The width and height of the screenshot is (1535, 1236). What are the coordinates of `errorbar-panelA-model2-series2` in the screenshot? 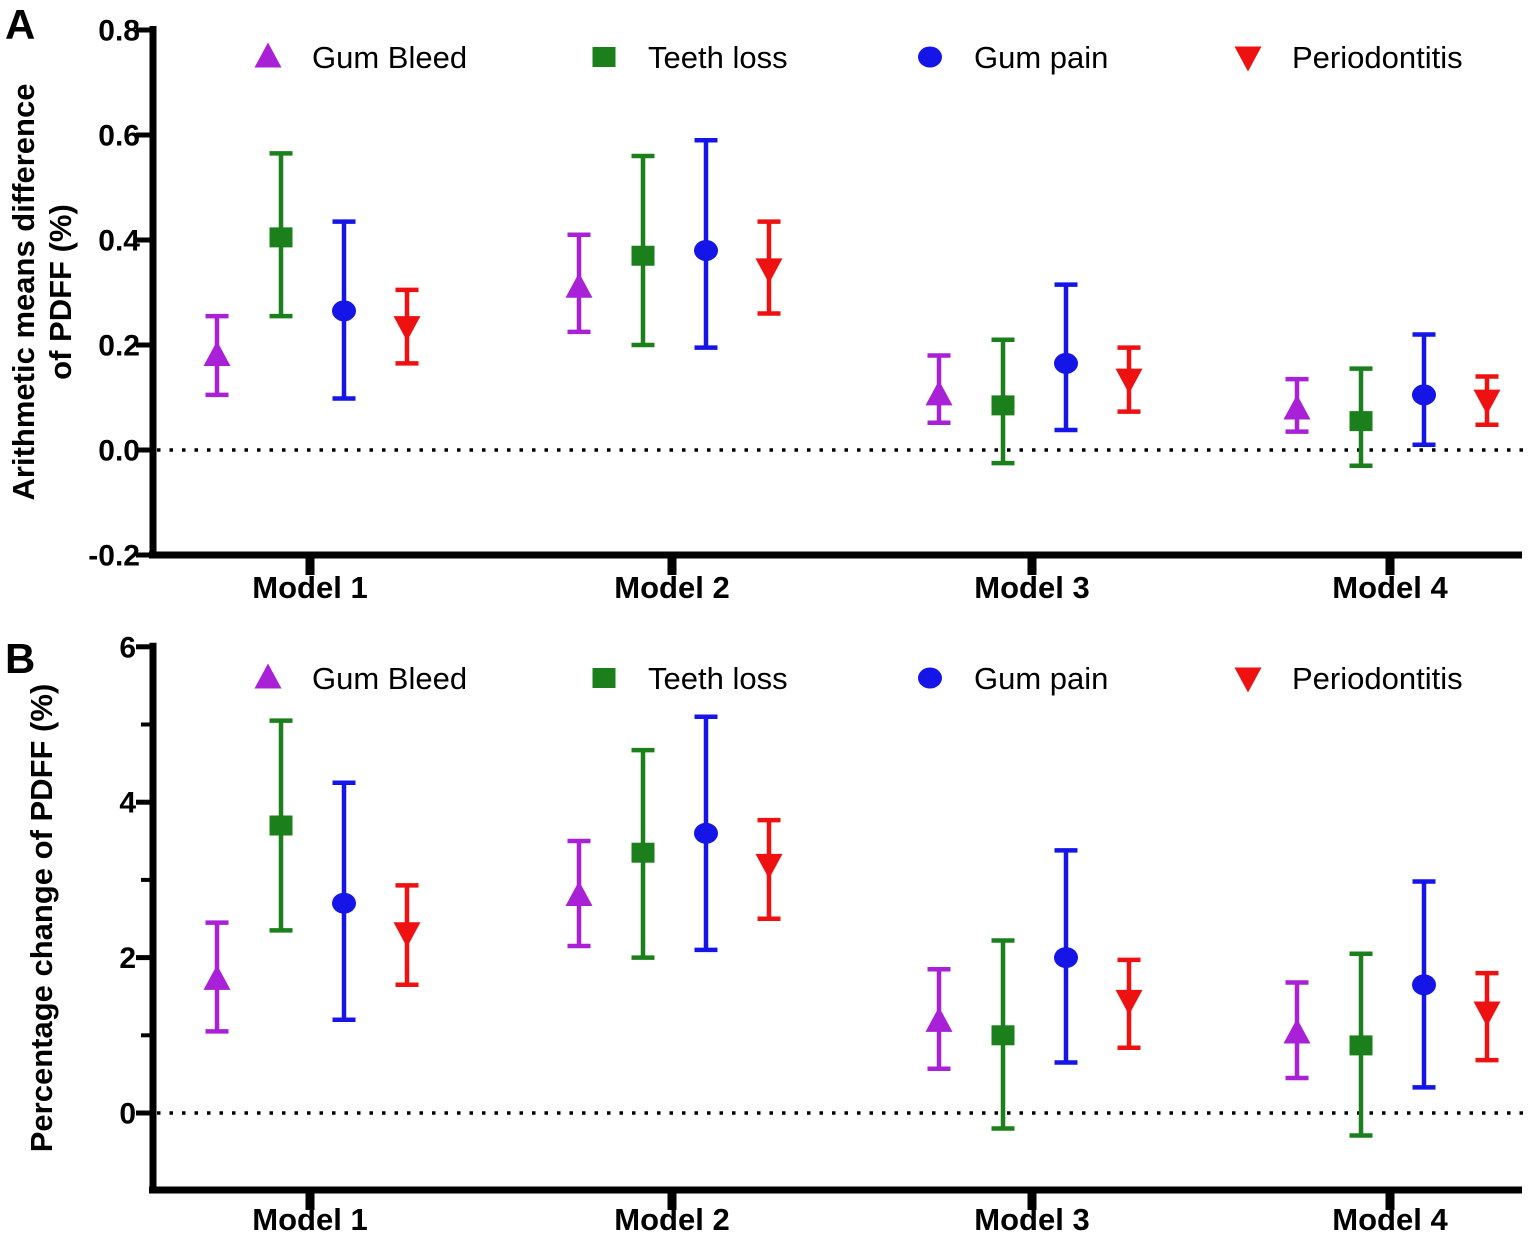 It's located at (643, 250).